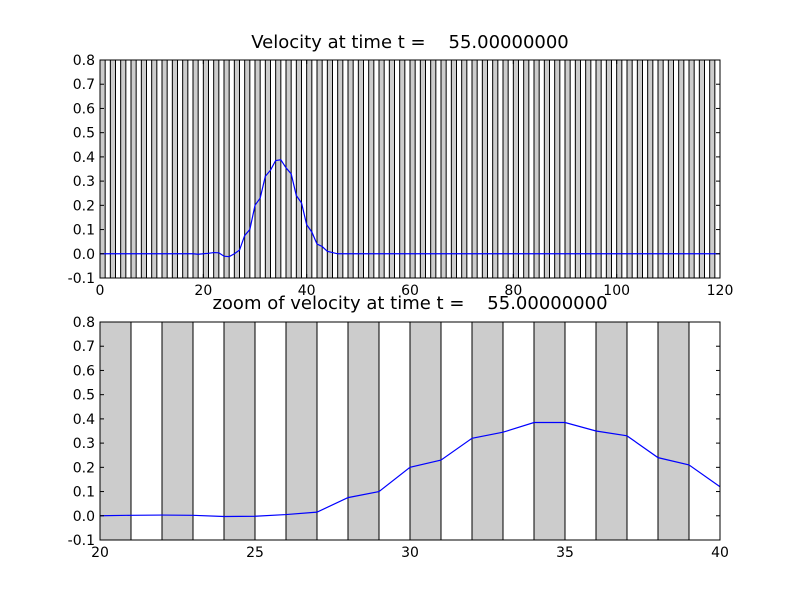 The height and width of the screenshot is (604, 800). What do you see at coordinates (100, 291) in the screenshot?
I see `velocity-plot-xtick-label: 0` at bounding box center [100, 291].